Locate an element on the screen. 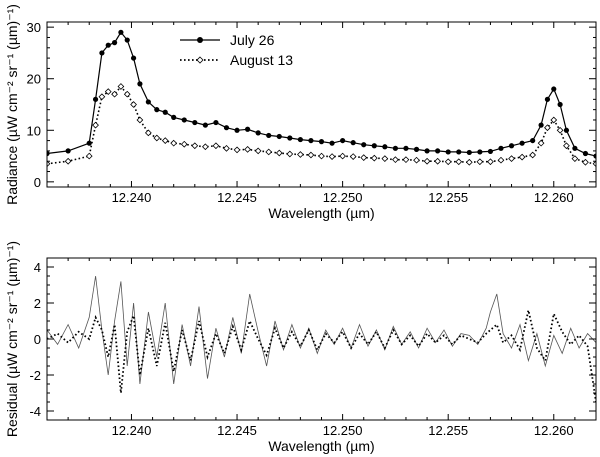 This screenshot has width=600, height=457. x-tick-label: 12.250 is located at coordinates (343, 197).